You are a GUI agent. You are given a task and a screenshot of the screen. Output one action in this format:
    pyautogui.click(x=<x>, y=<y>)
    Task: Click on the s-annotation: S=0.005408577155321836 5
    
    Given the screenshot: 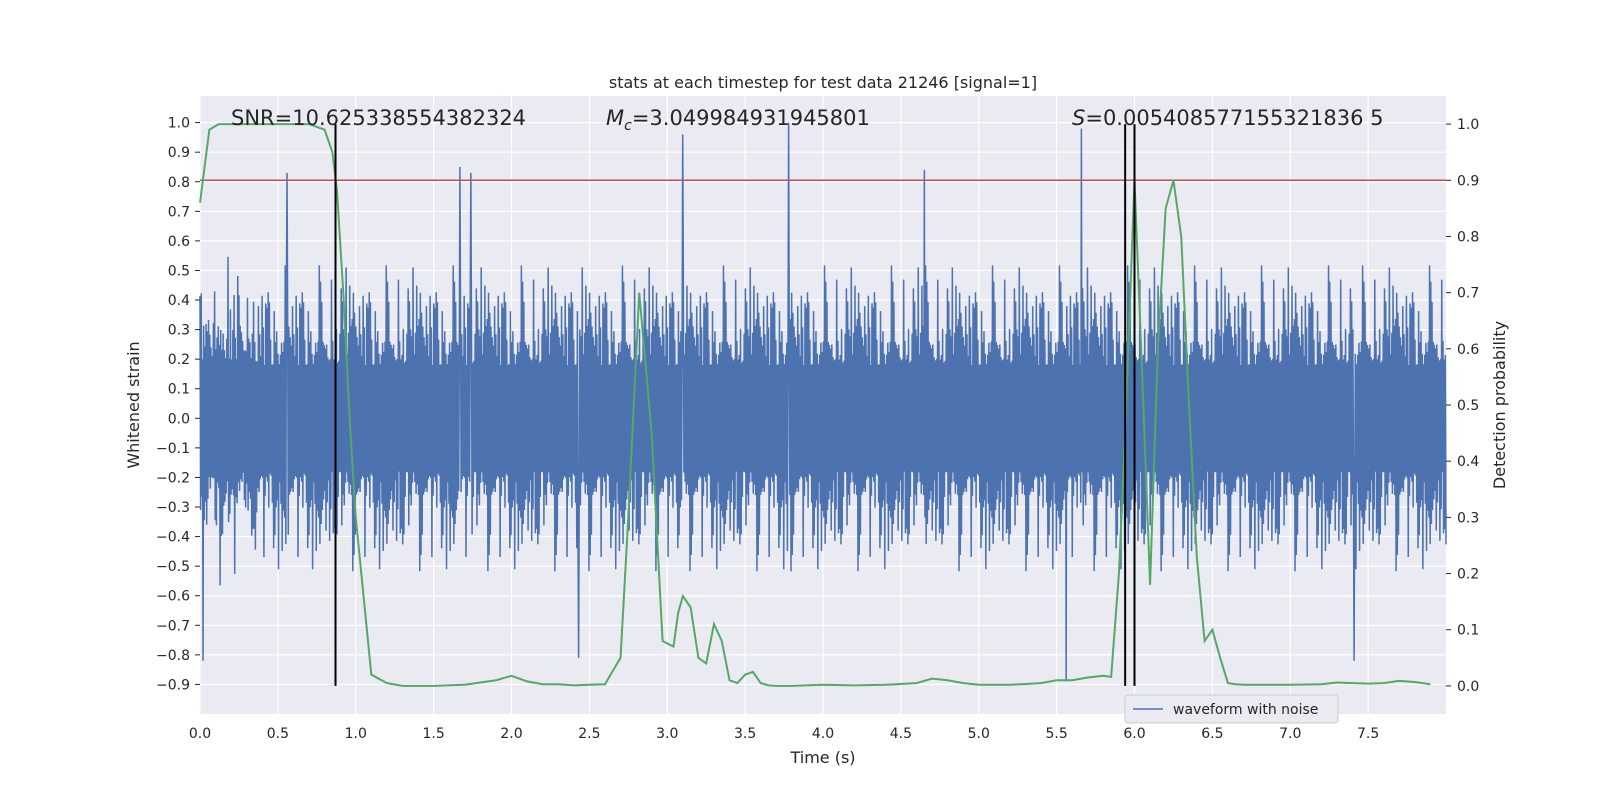 What is the action you would take?
    pyautogui.click(x=1228, y=118)
    